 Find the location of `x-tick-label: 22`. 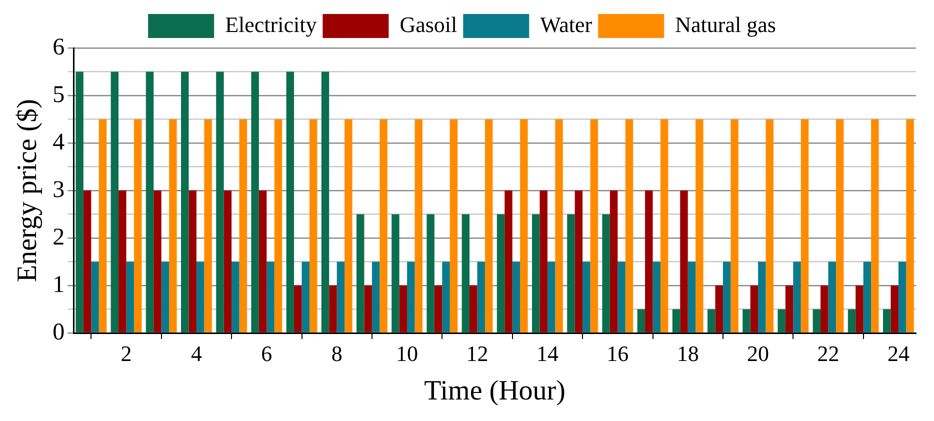

x-tick-label: 22 is located at coordinates (828, 353).